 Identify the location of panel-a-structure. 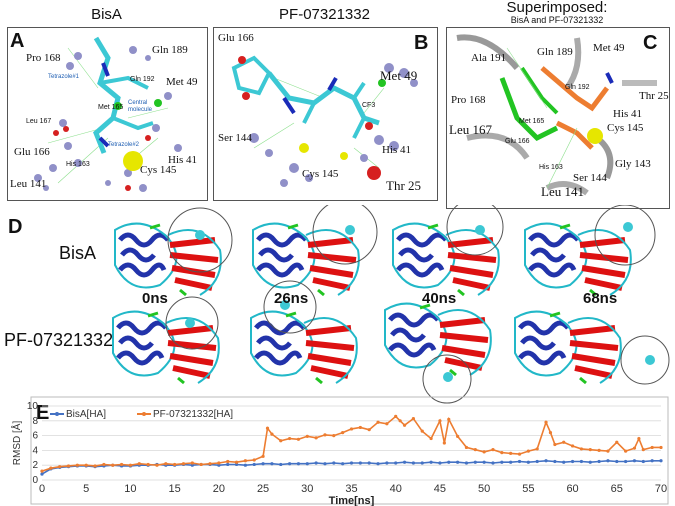
(108, 114).